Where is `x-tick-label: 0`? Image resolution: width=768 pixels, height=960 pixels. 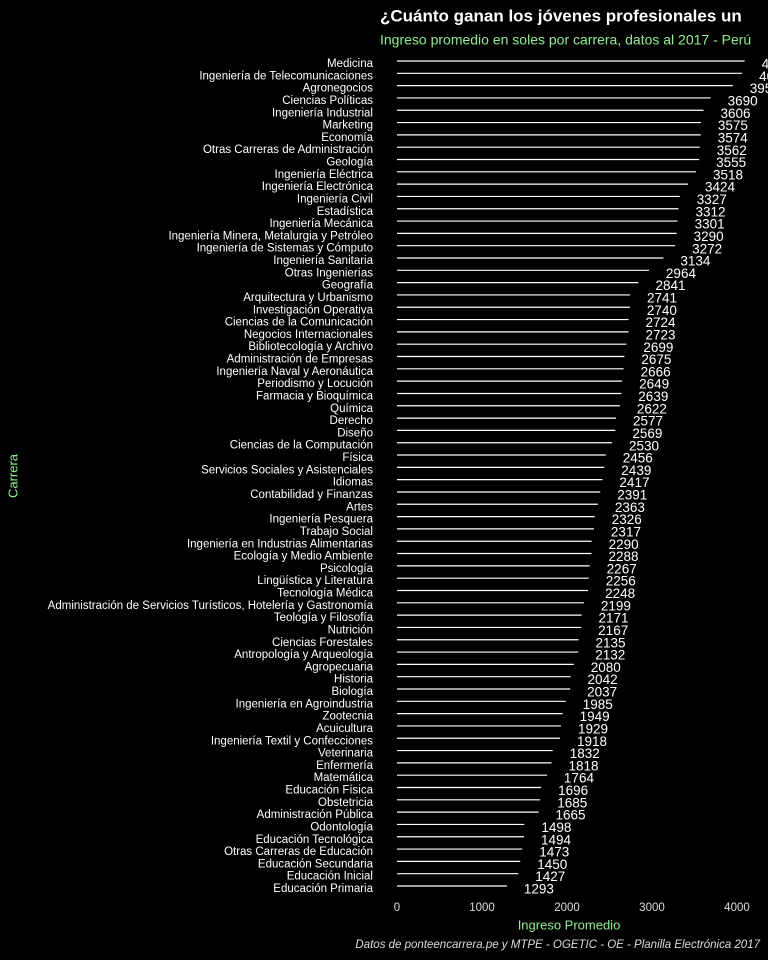 x-tick-label: 0 is located at coordinates (397, 908).